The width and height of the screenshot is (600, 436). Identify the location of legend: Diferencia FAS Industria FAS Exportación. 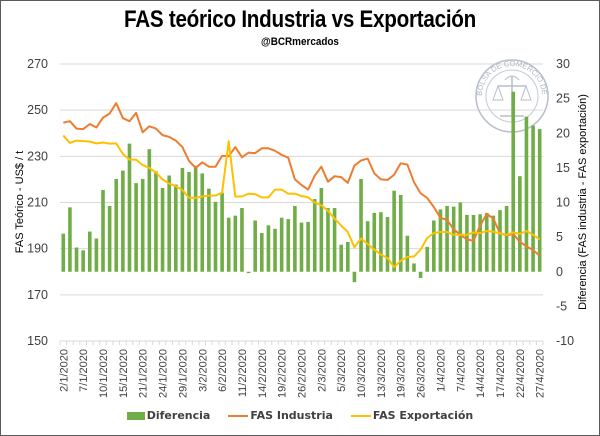
(300, 415).